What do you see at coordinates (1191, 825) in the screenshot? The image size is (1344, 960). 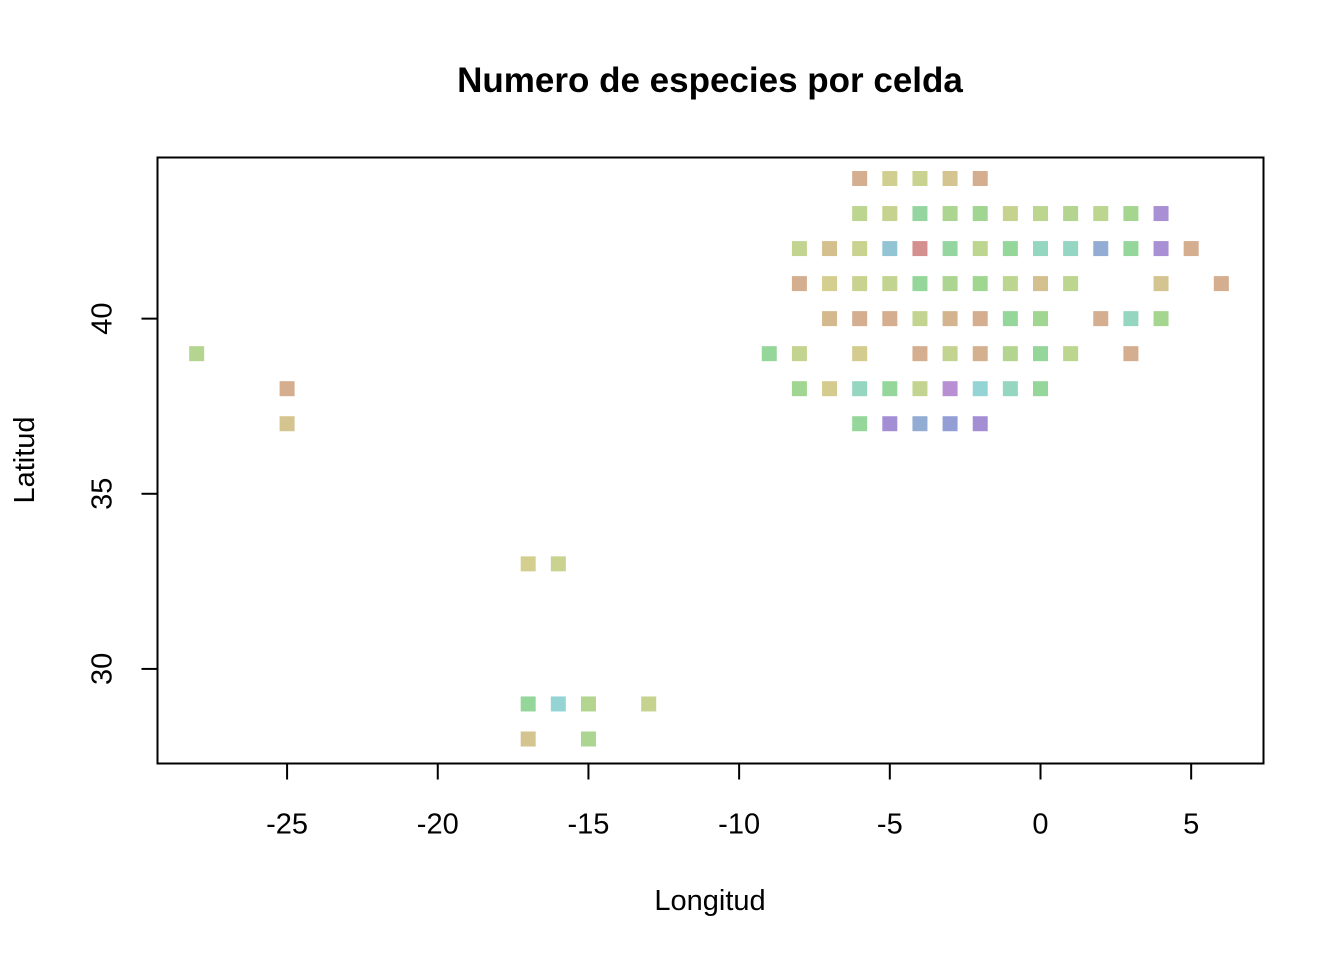 I see `x-tick-label: 5` at bounding box center [1191, 825].